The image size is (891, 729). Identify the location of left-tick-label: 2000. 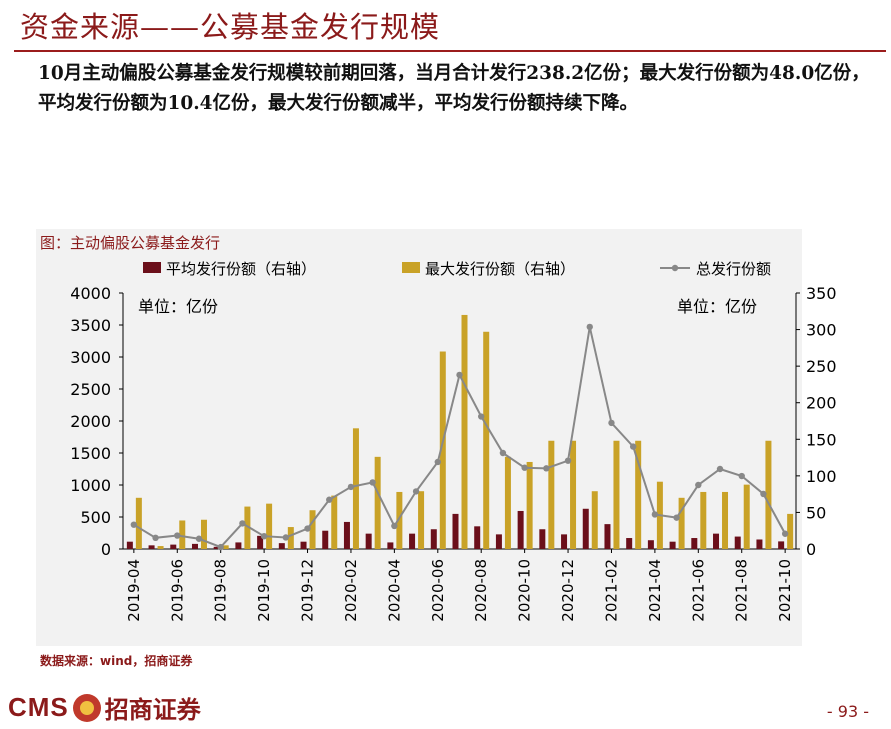
(90, 421).